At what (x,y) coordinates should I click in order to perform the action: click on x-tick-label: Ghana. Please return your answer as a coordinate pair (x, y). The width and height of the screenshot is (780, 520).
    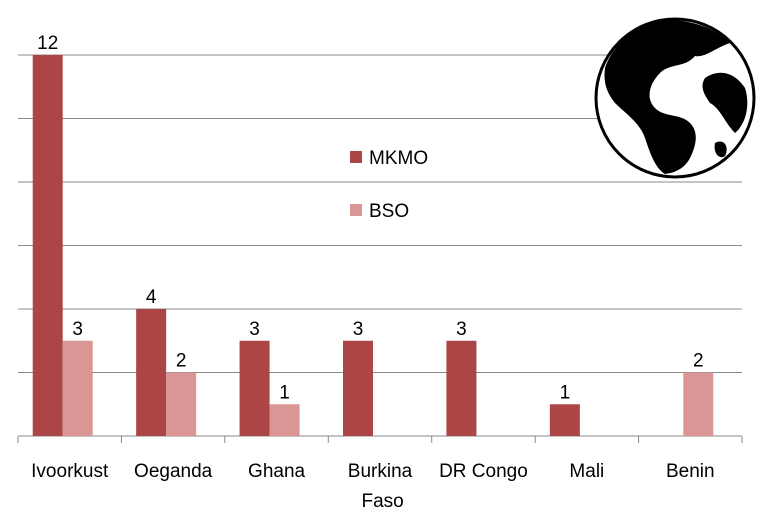
    Looking at the image, I should click on (276, 471).